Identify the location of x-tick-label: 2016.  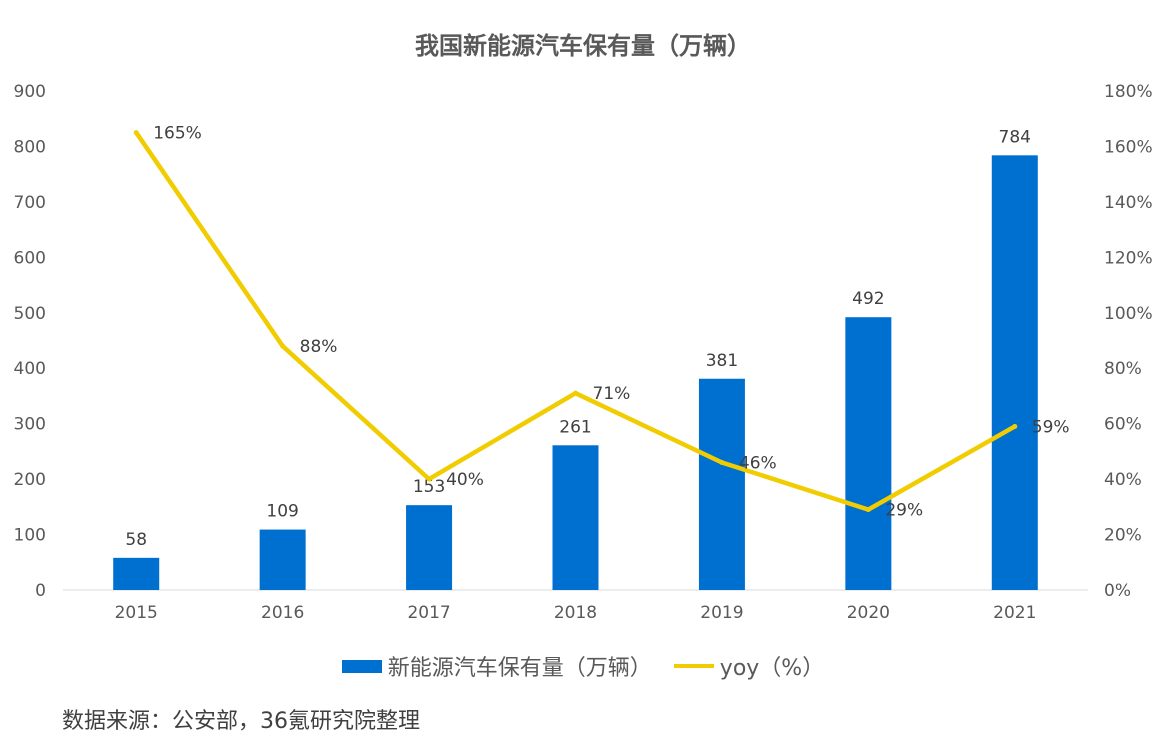
(282, 613).